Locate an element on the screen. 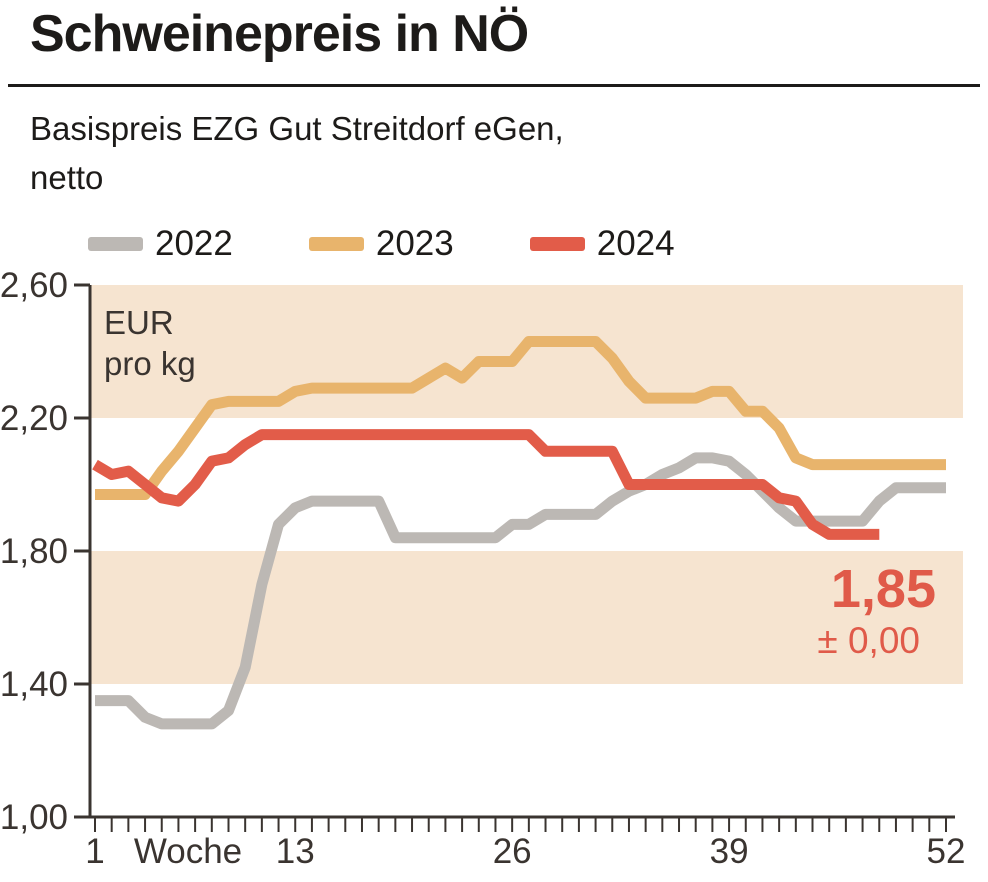 The image size is (988, 882). x-axis-label: Woche is located at coordinates (188, 851).